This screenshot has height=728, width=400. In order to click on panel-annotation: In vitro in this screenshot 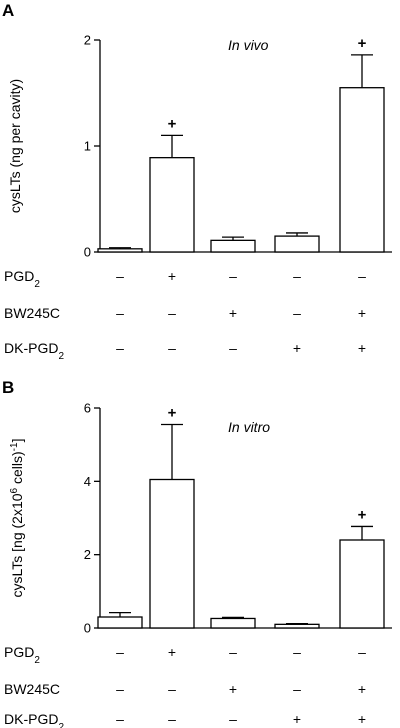, I will do `click(249, 427)`.